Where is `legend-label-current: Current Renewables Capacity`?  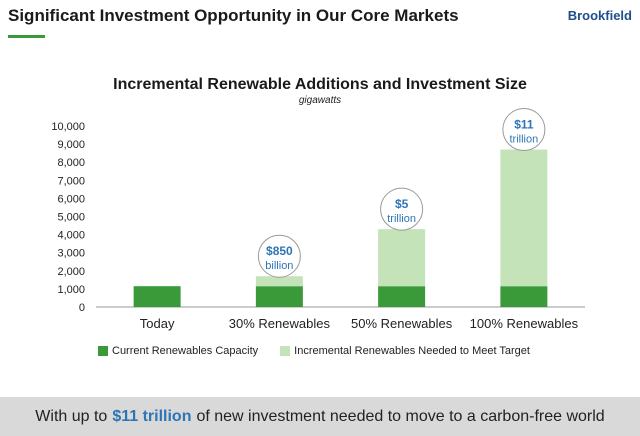 legend-label-current: Current Renewables Capacity is located at coordinates (185, 351).